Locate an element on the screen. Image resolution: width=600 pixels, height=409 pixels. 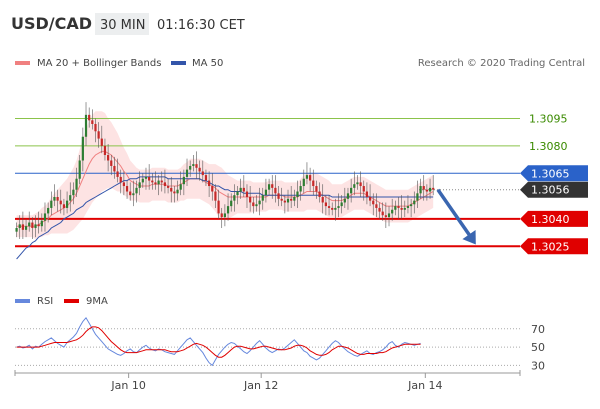
level-tag-2: 1.3065 is located at coordinates (554, 173).